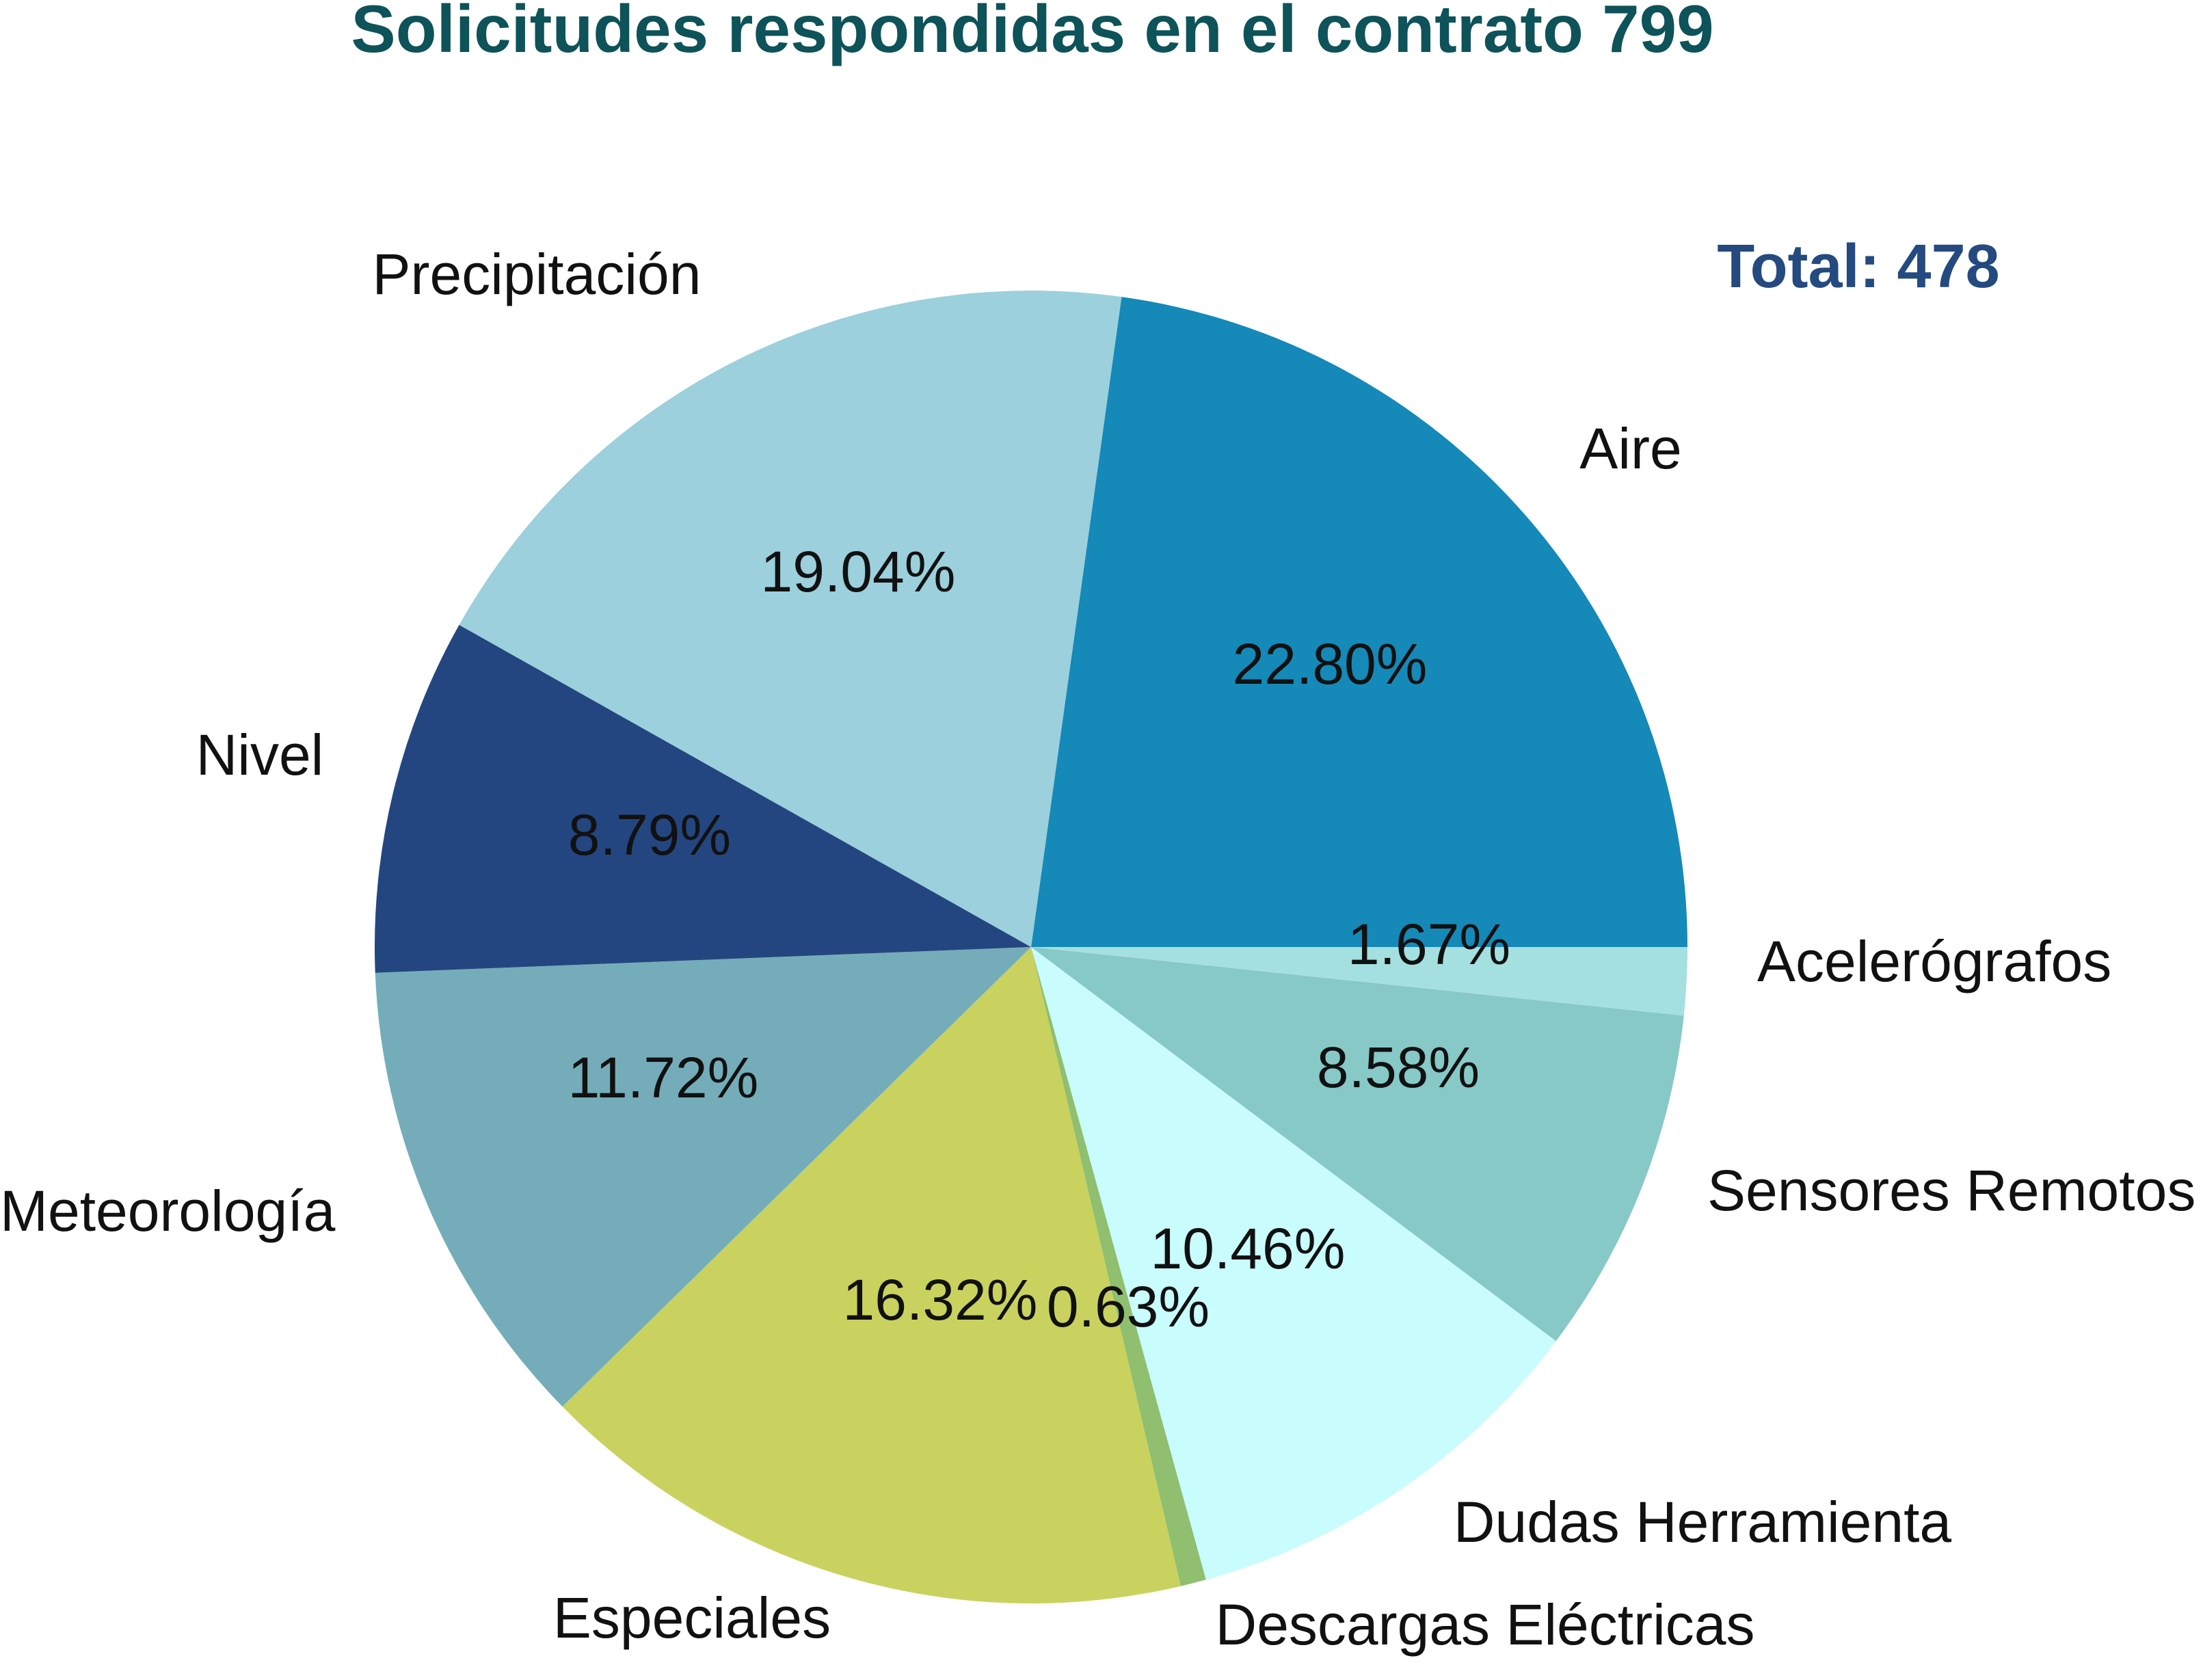 This screenshot has height=1680, width=2203. What do you see at coordinates (1934, 961) in the screenshot?
I see `category-label: Acelerógrafos` at bounding box center [1934, 961].